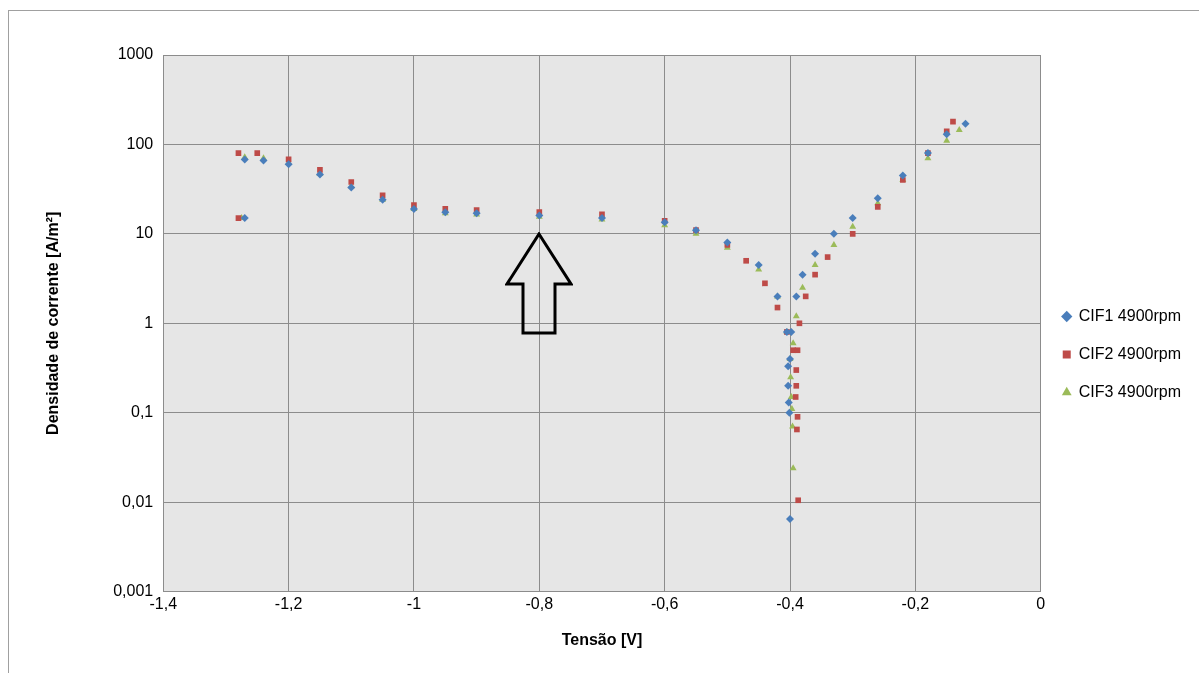 The image size is (1201, 674). Describe the element at coordinates (602, 639) in the screenshot. I see `x-axis-title: Tensão [V]` at that location.